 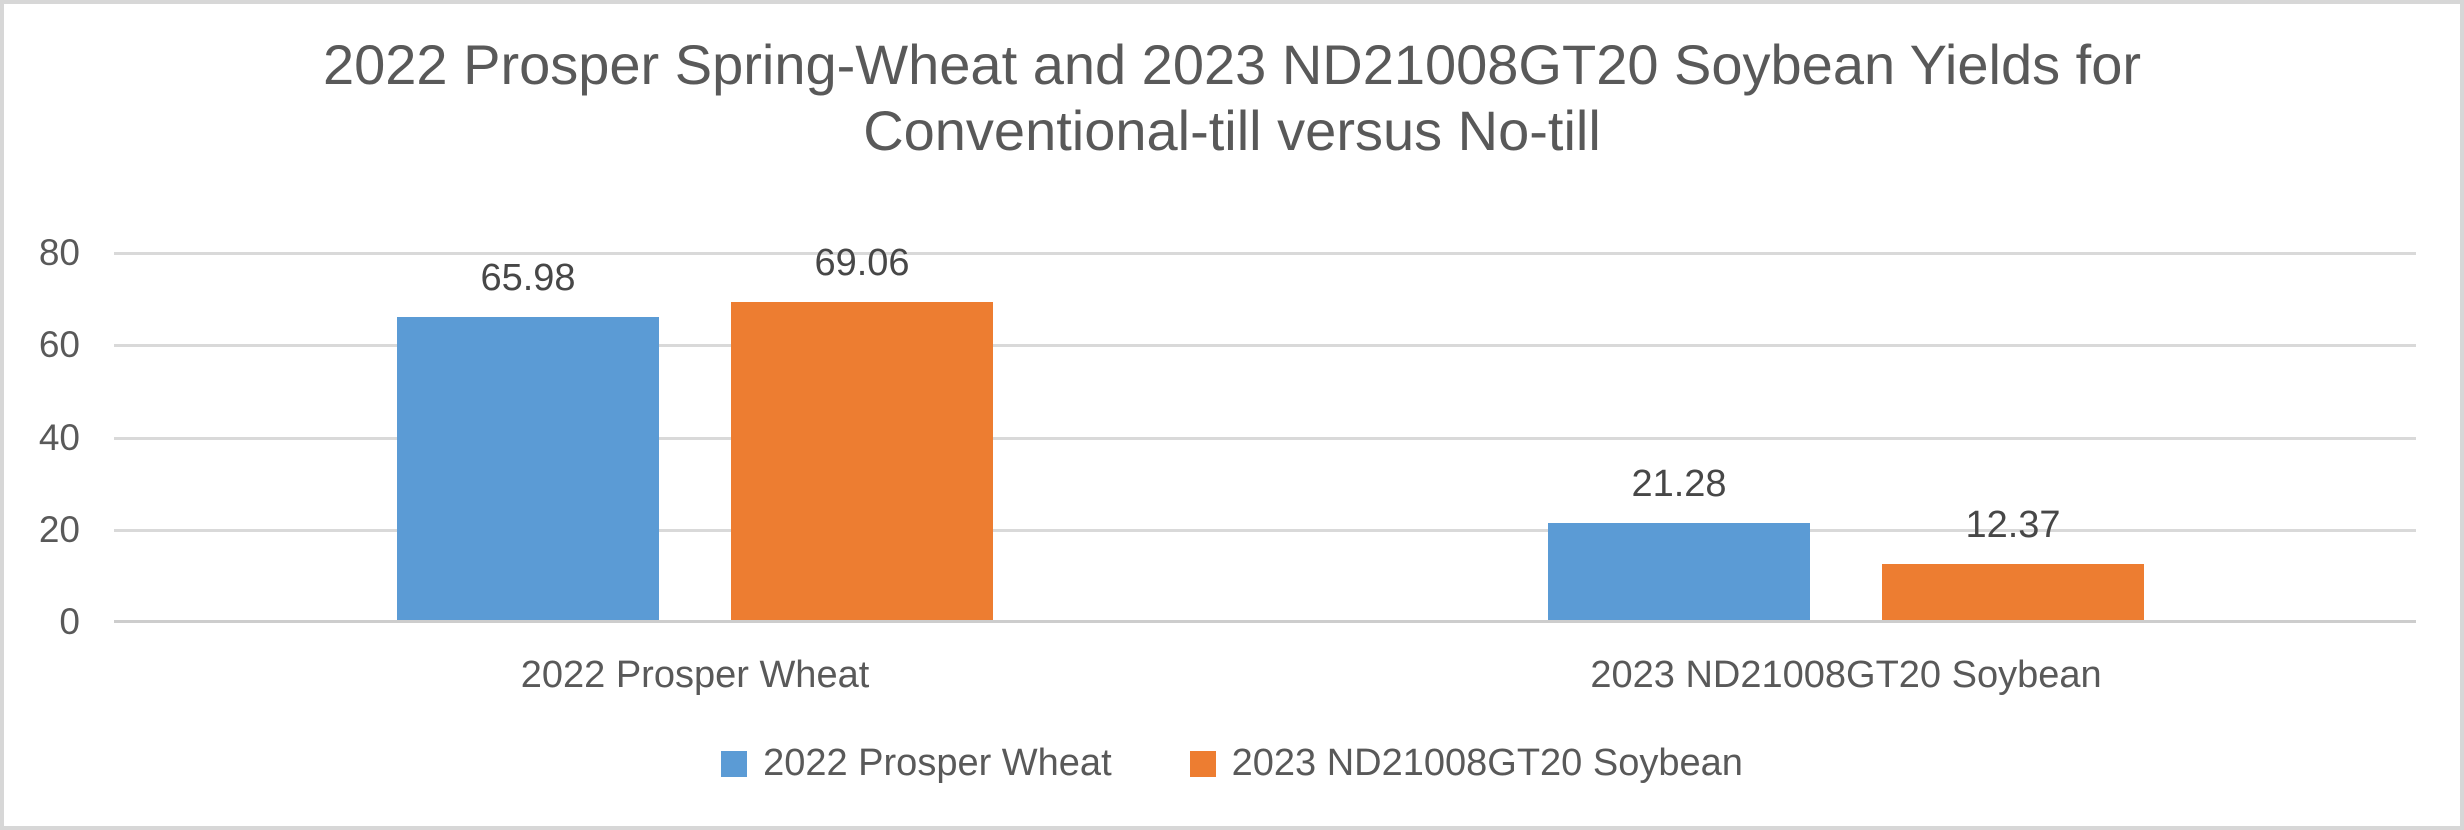 I want to click on y-tick-label: 0, so click(x=69, y=621).